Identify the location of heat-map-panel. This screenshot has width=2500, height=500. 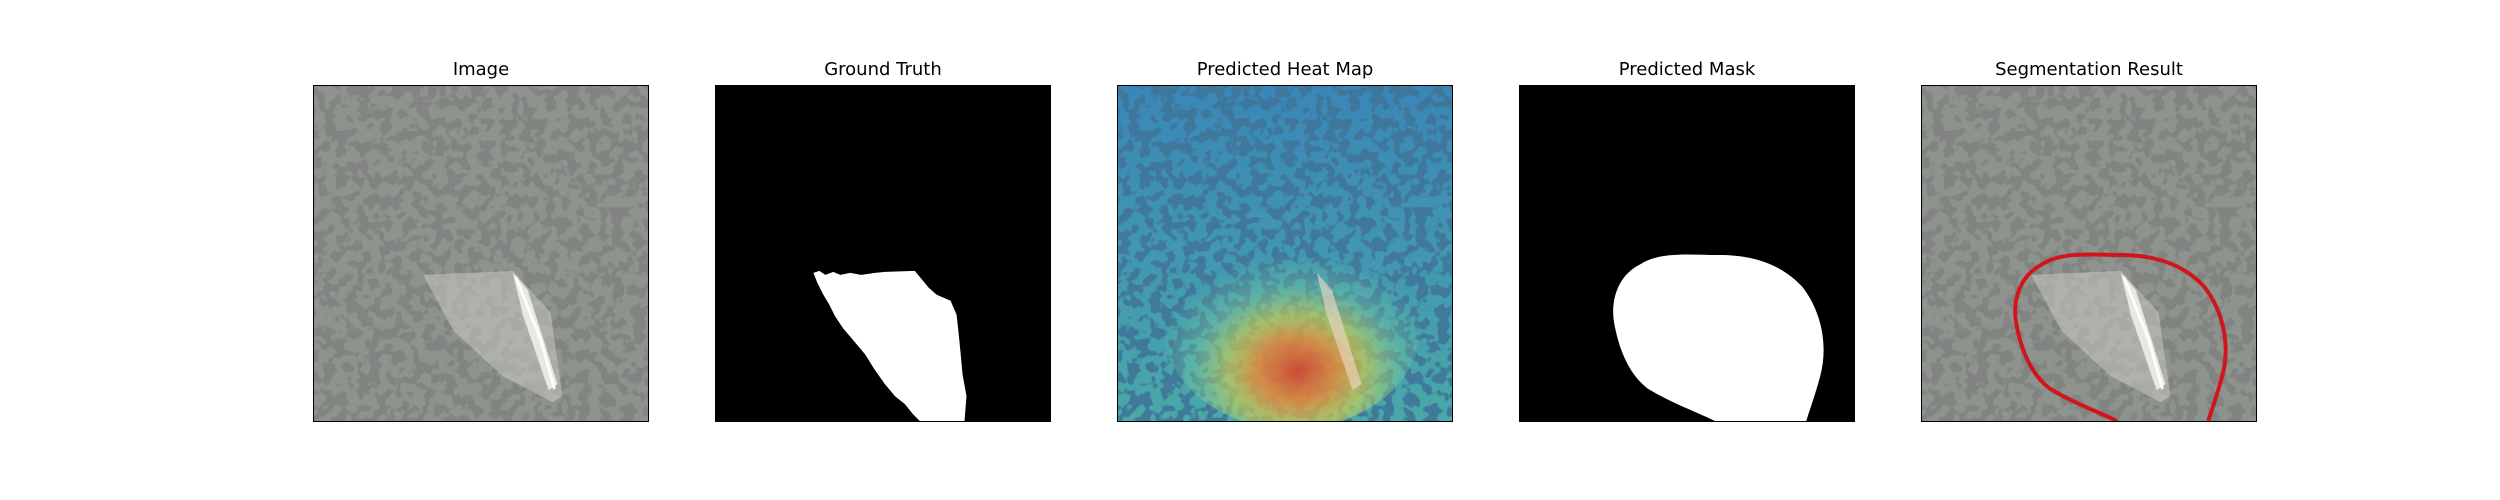
(1285, 253).